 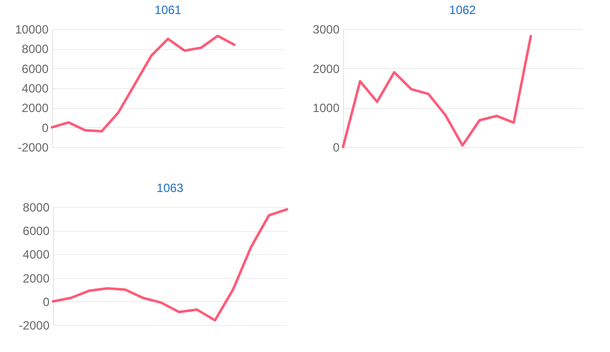 What do you see at coordinates (326, 29) in the screenshot?
I see `y-tick-label: 3000` at bounding box center [326, 29].